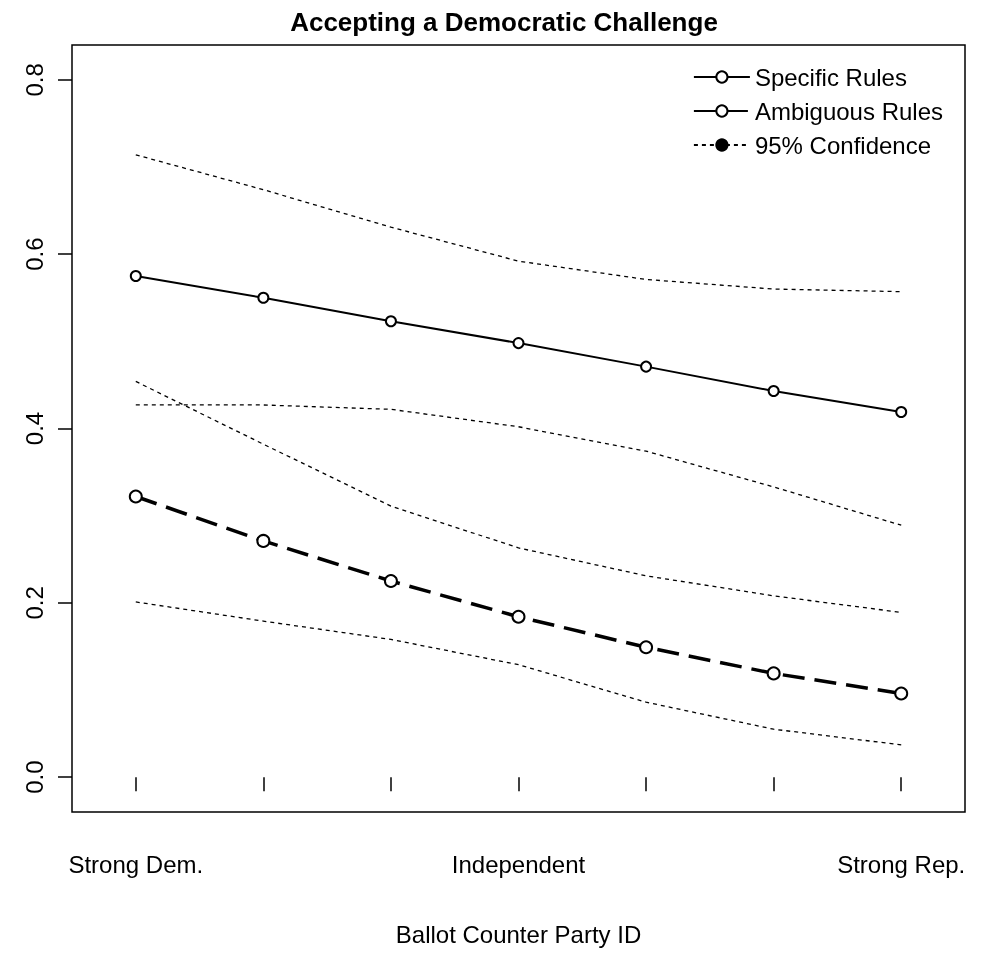 The height and width of the screenshot is (971, 1008). Describe the element at coordinates (843, 145) in the screenshot. I see `legend-label: 95% Confidence` at that location.